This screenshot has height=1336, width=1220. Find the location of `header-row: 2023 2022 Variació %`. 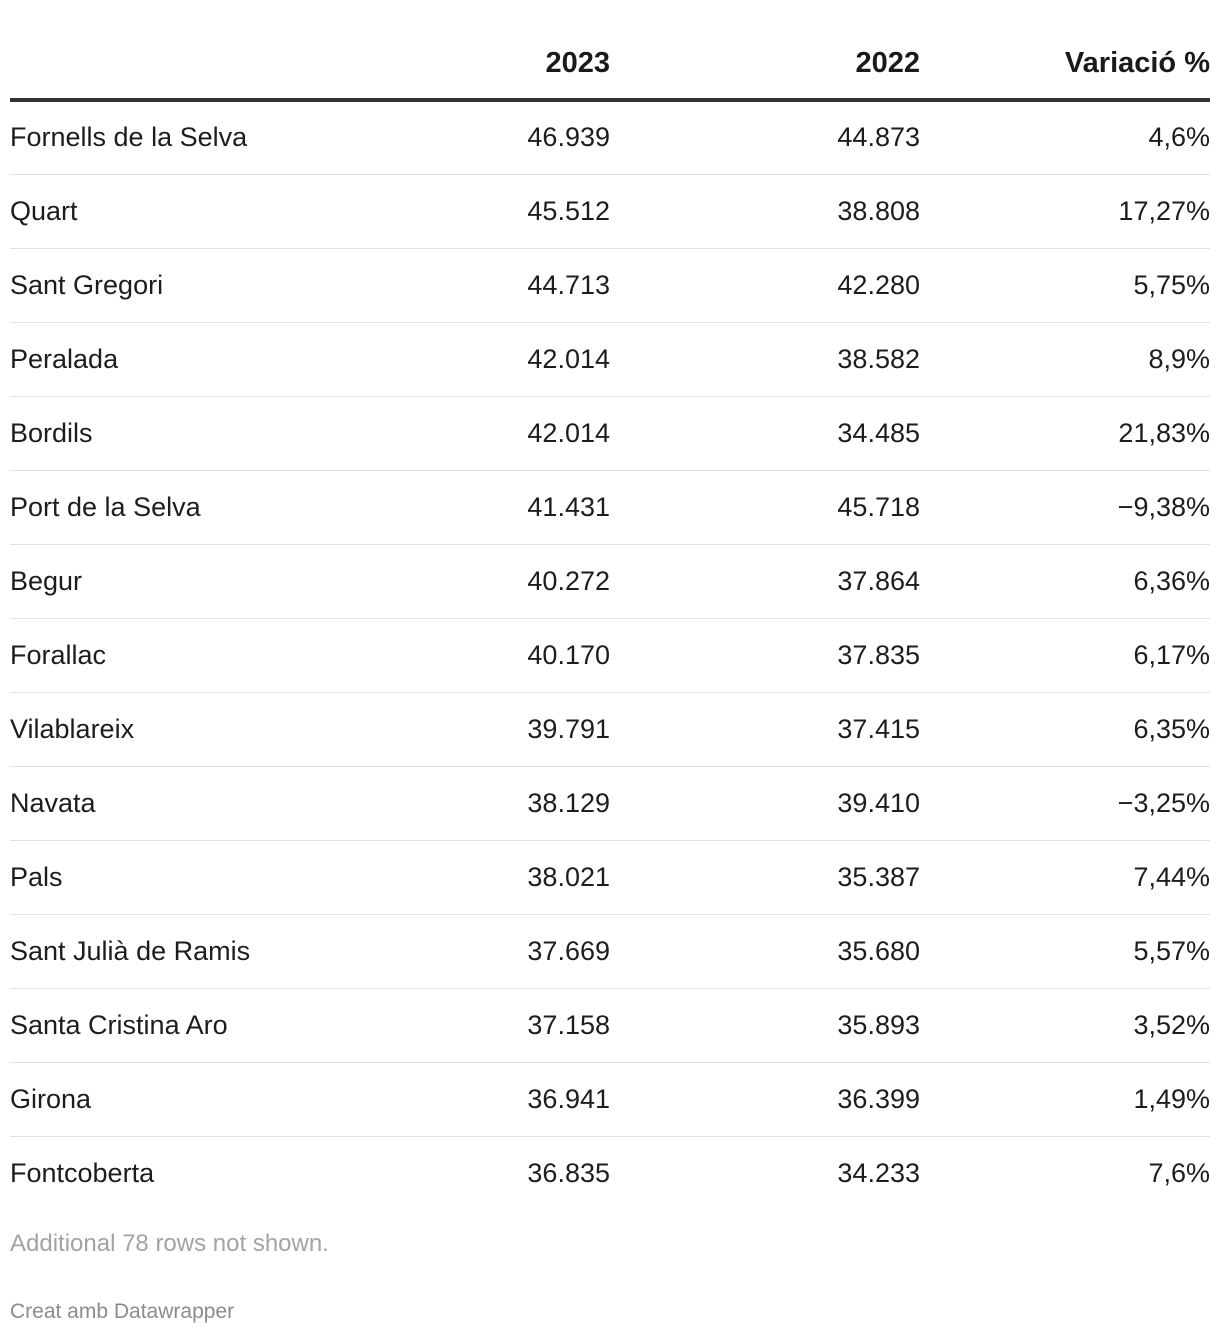

header-row: 2023 2022 Variació % is located at coordinates (610, 51).